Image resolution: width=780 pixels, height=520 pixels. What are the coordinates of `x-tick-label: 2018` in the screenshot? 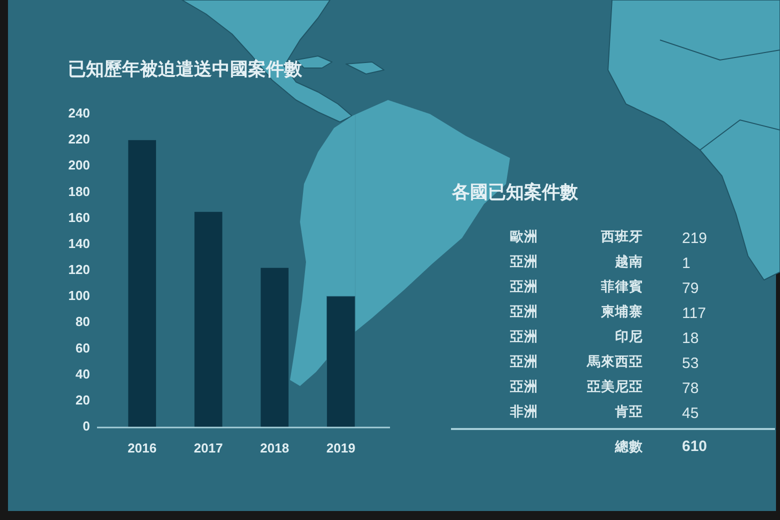 It's located at (275, 448).